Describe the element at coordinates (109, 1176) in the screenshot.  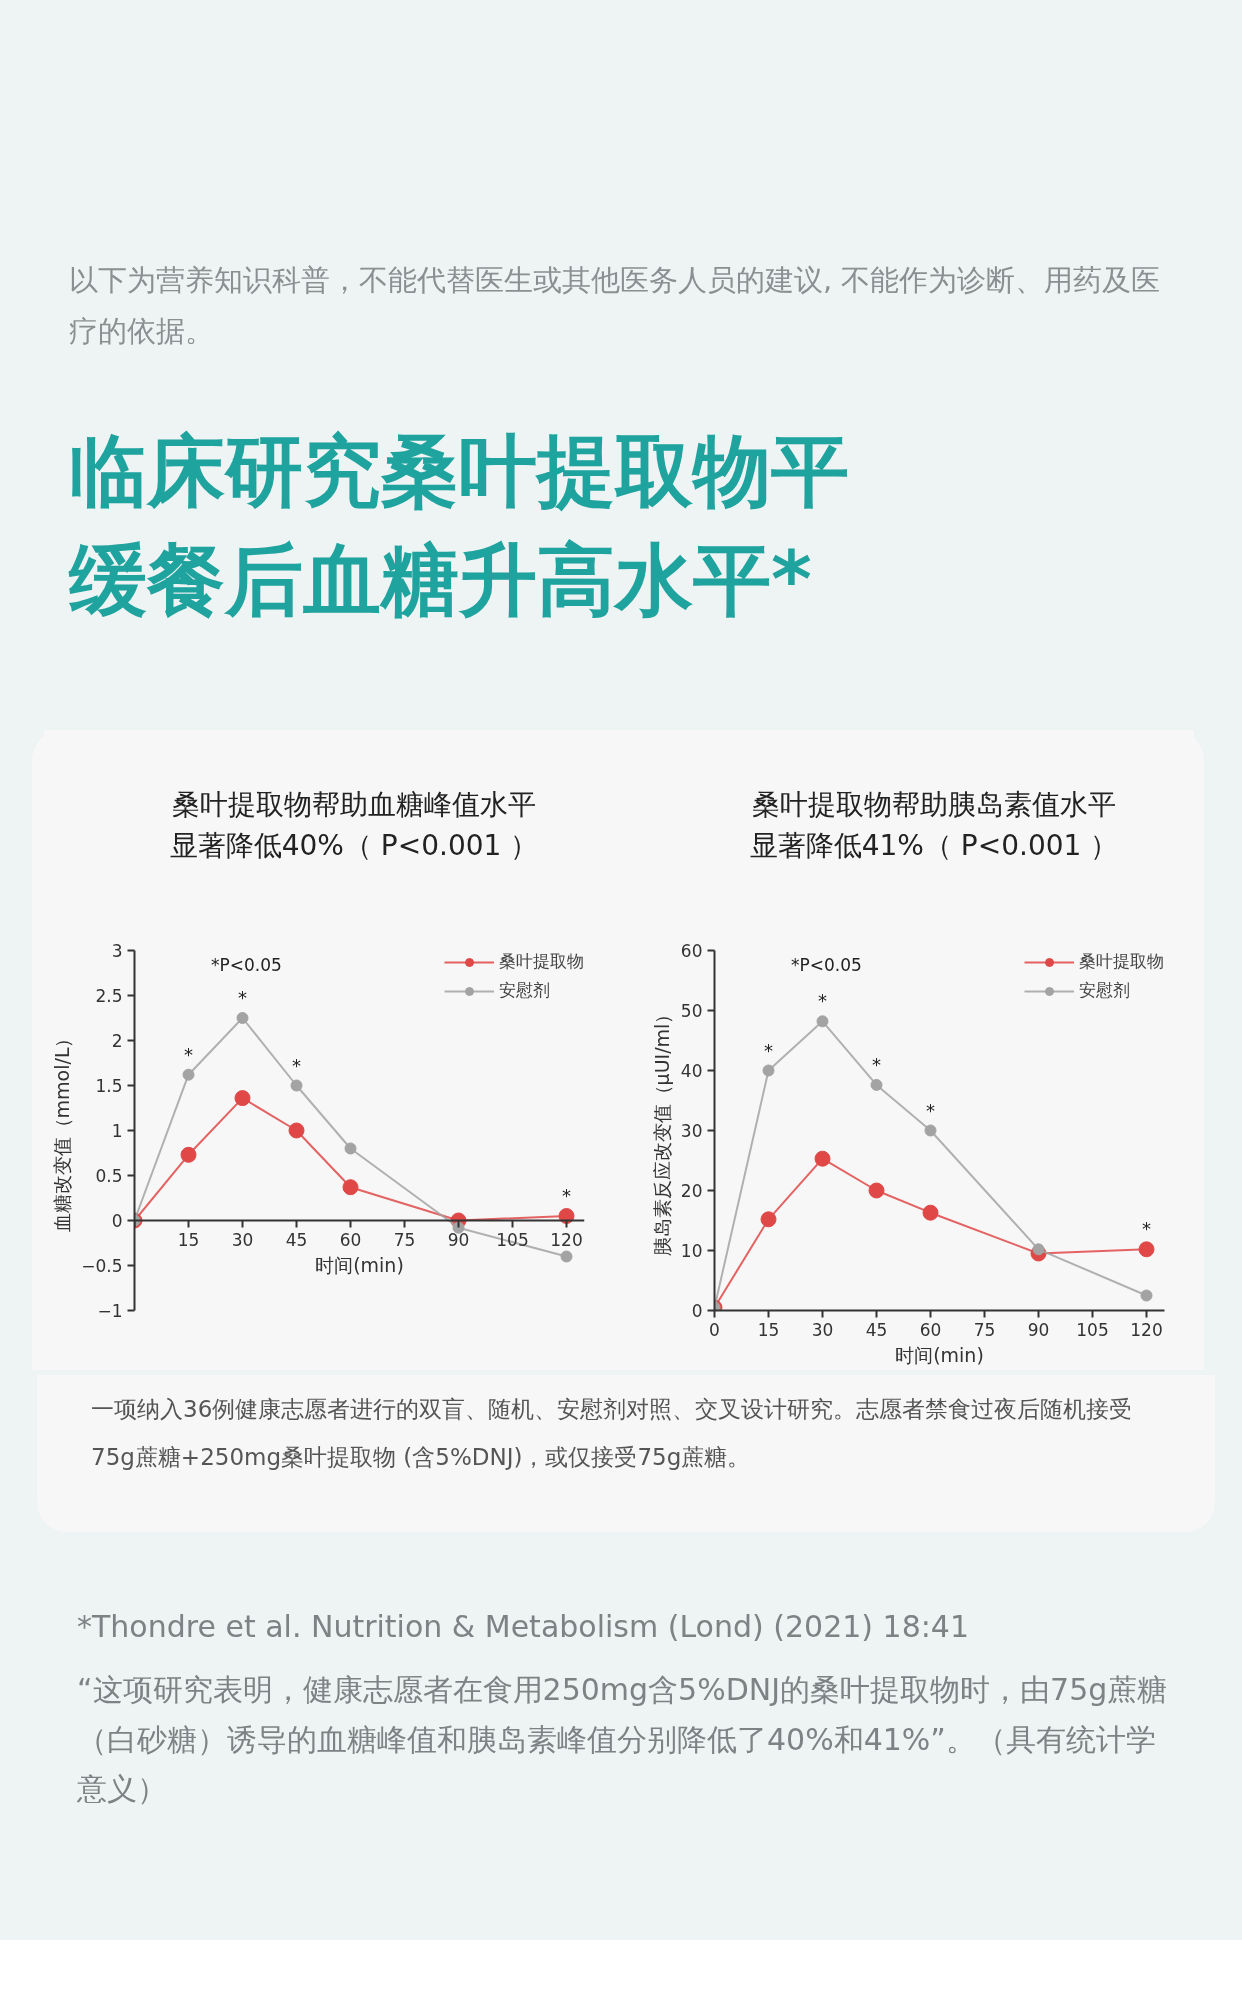
I see `y-tick-label: 0.5` at that location.